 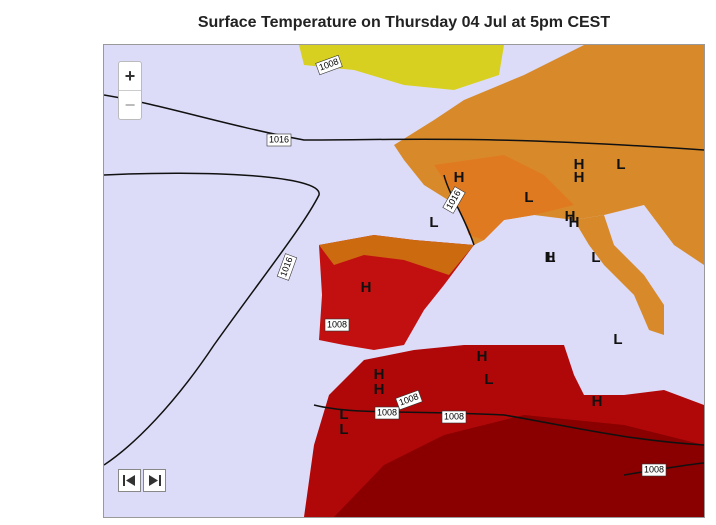 What do you see at coordinates (130, 105) in the screenshot?
I see `zoom-out-button: −` at bounding box center [130, 105].